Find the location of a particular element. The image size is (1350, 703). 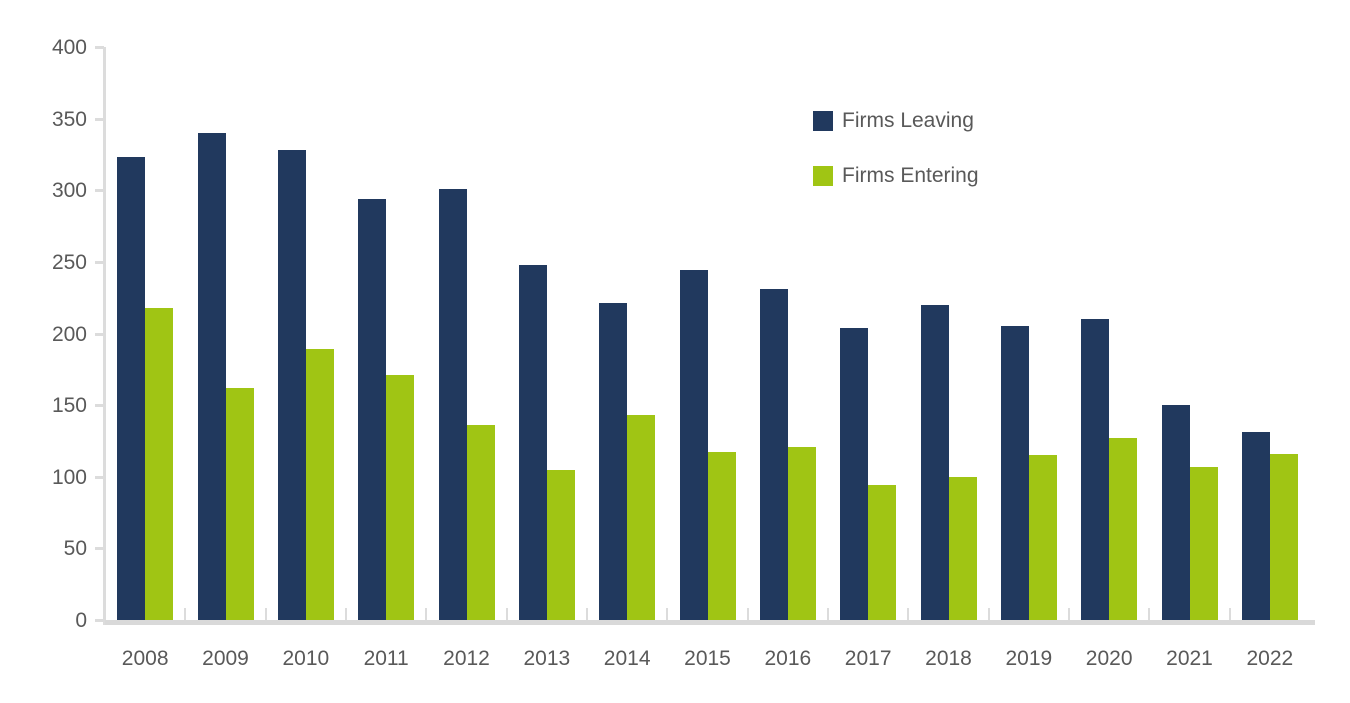

firms-entering-legend-label: Firms Entering is located at coordinates (910, 175).